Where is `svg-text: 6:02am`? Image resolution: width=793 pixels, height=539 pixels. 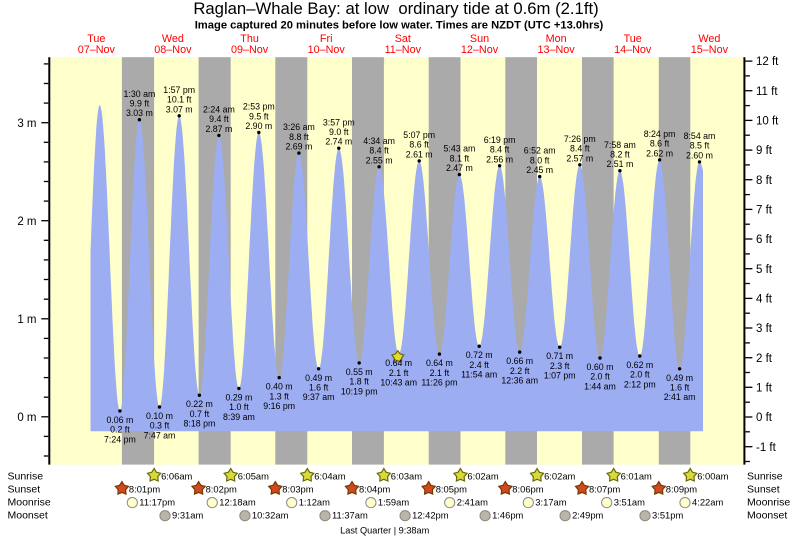
svg-text: 6:02am is located at coordinates (482, 475).